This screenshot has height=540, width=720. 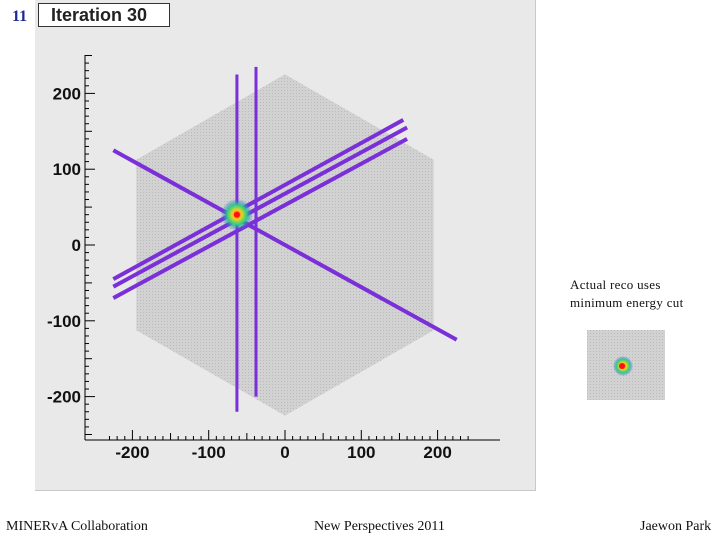 I want to click on y-tick-label: 200, so click(x=67, y=93).